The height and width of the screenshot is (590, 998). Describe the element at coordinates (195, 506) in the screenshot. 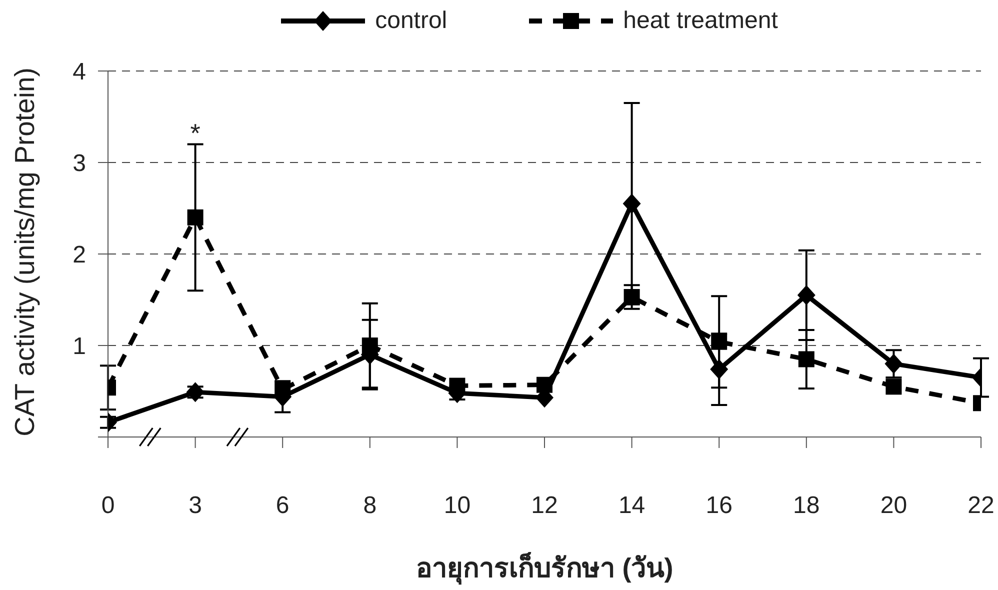

I see `x-tick-label: 3` at that location.